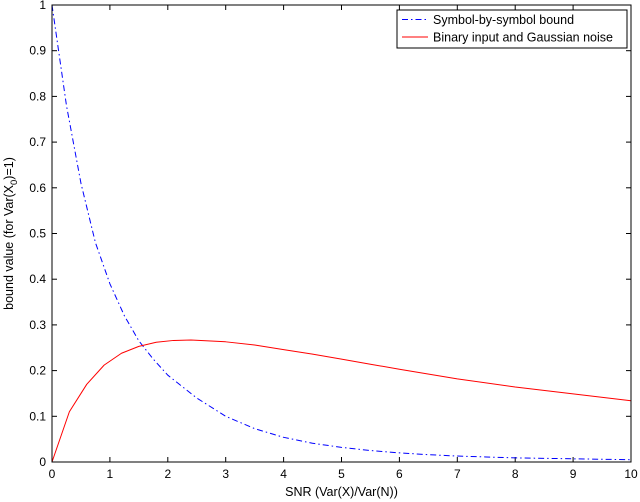 This screenshot has height=502, width=640. Describe the element at coordinates (631, 474) in the screenshot. I see `x-tick-label: 10` at that location.